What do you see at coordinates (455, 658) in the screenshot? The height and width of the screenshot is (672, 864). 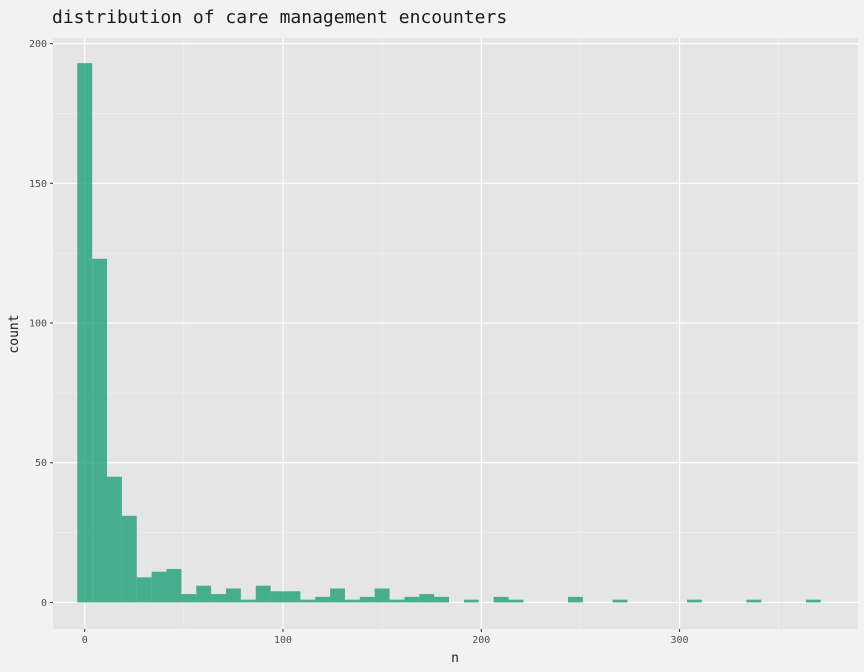 I see `x-axis-title: n` at bounding box center [455, 658].